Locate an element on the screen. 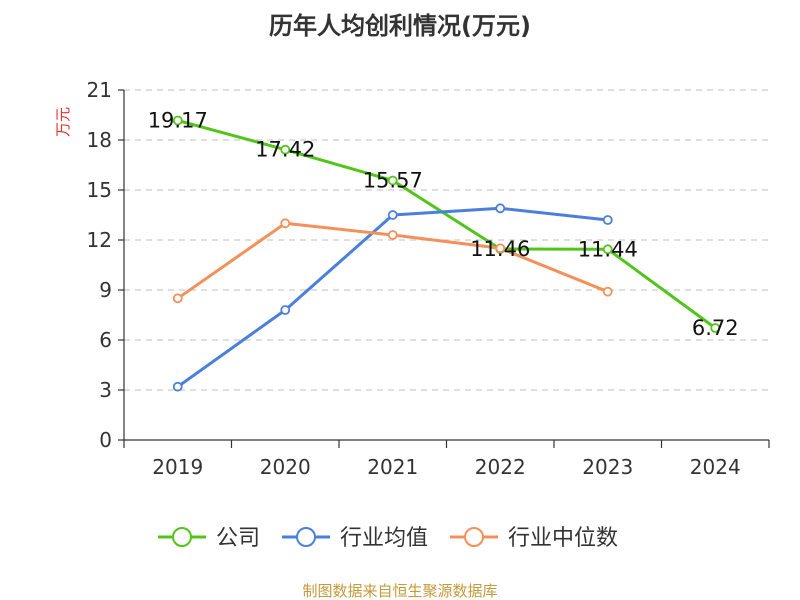 The height and width of the screenshot is (600, 800). y-tick-label: 15 is located at coordinates (99, 190).